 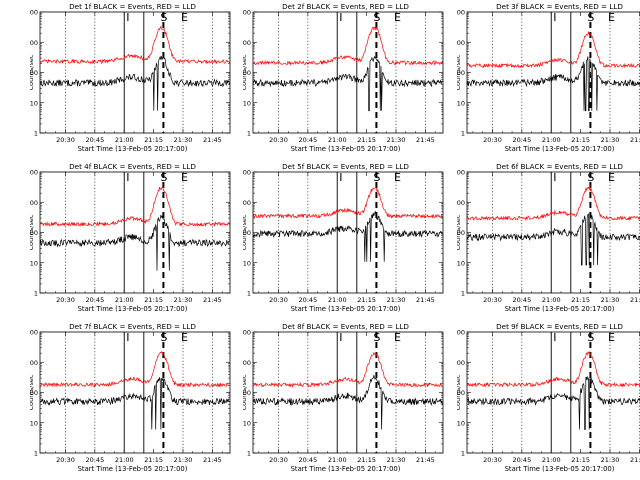 What do you see at coordinates (559, 326) in the screenshot?
I see `panel-title: Det 9f BLACK = Events, RED = LLD` at bounding box center [559, 326].